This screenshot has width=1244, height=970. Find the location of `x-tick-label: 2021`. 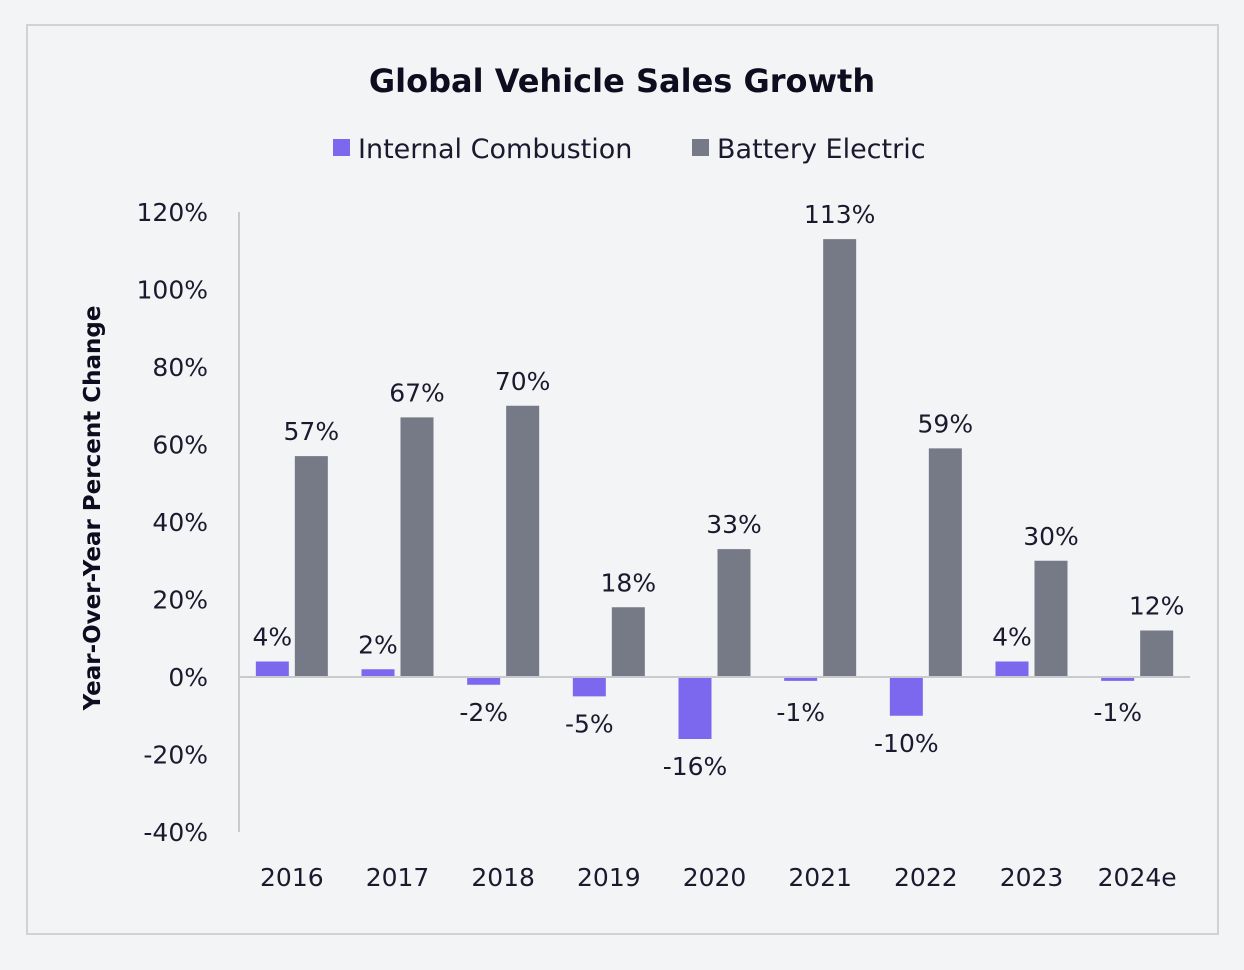

x-tick-label: 2021 is located at coordinates (820, 877).